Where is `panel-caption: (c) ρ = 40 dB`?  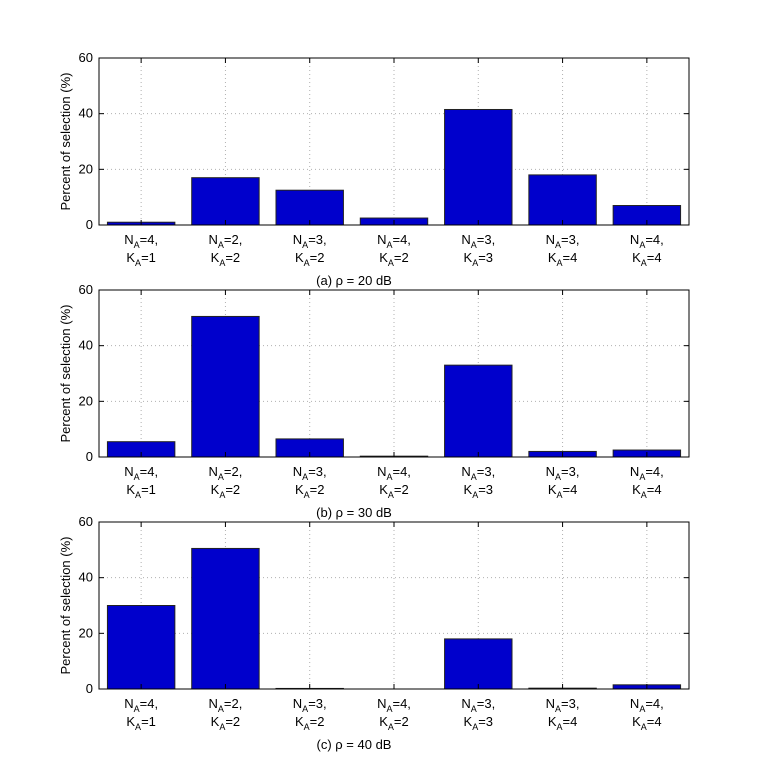
panel-caption: (c) ρ = 40 dB is located at coordinates (354, 744).